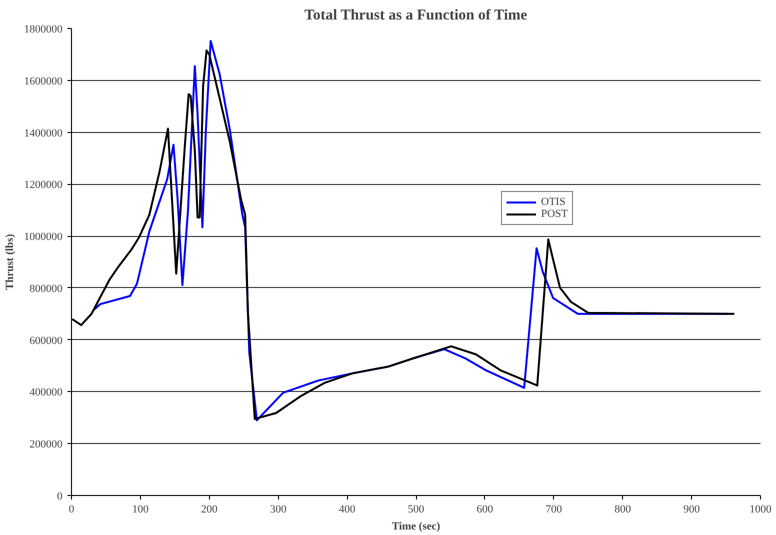 The width and height of the screenshot is (776, 535). Describe the element at coordinates (209, 510) in the screenshot. I see `x-tick-label: 200` at that location.